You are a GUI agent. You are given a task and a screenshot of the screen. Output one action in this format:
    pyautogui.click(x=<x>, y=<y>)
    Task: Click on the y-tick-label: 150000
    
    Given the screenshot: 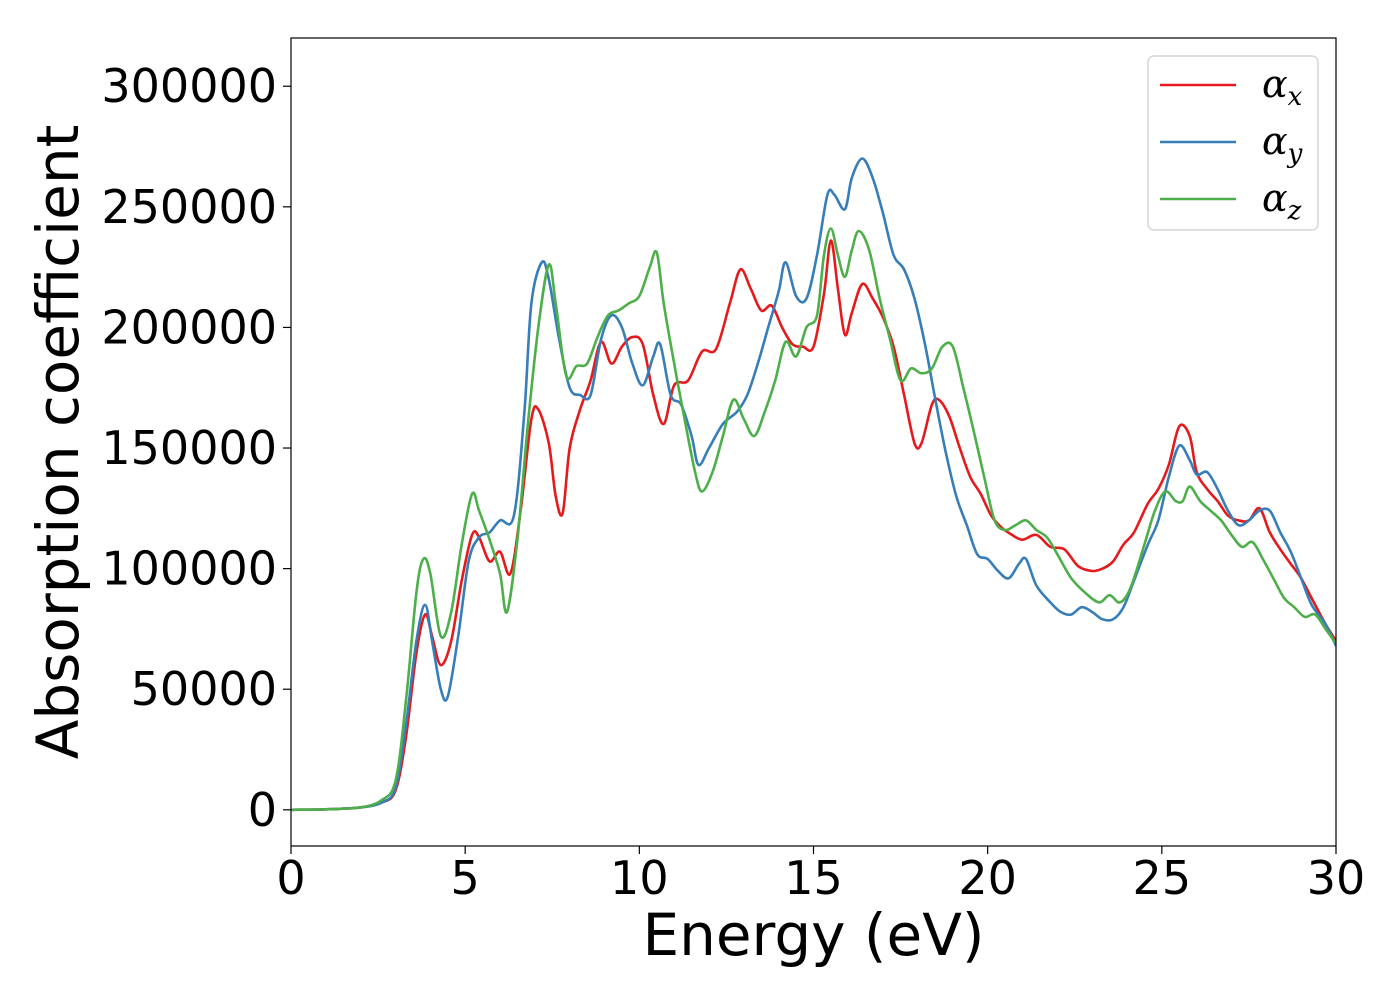 What is the action you would take?
    pyautogui.click(x=189, y=448)
    